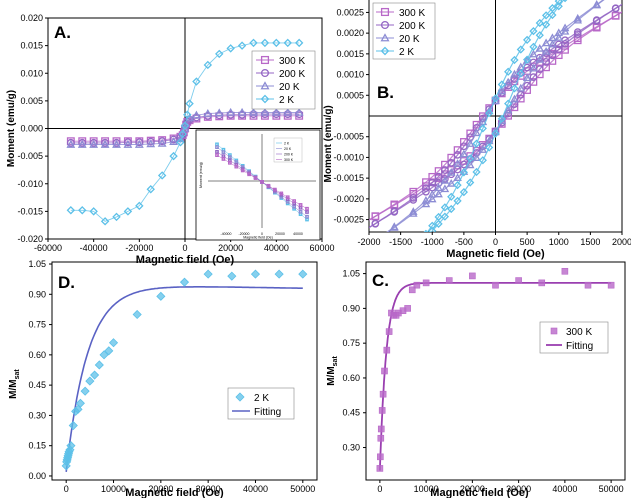 The height and width of the screenshot is (498, 631). I want to click on y-tick-label: 0.0025, so click(350, 12).